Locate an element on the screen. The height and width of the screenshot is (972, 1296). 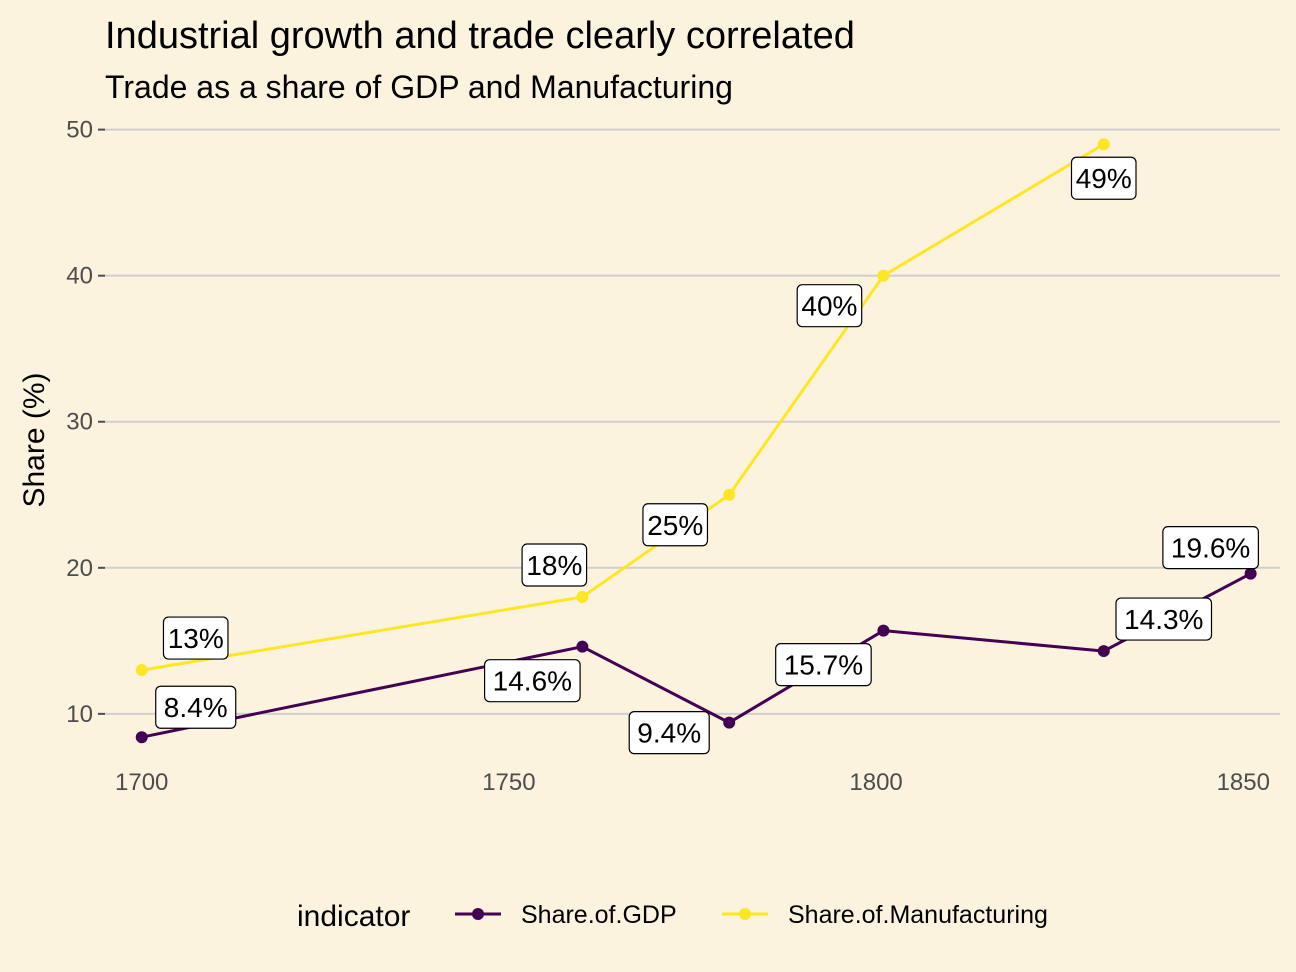
x-tick-label: 1700 is located at coordinates (141, 782).